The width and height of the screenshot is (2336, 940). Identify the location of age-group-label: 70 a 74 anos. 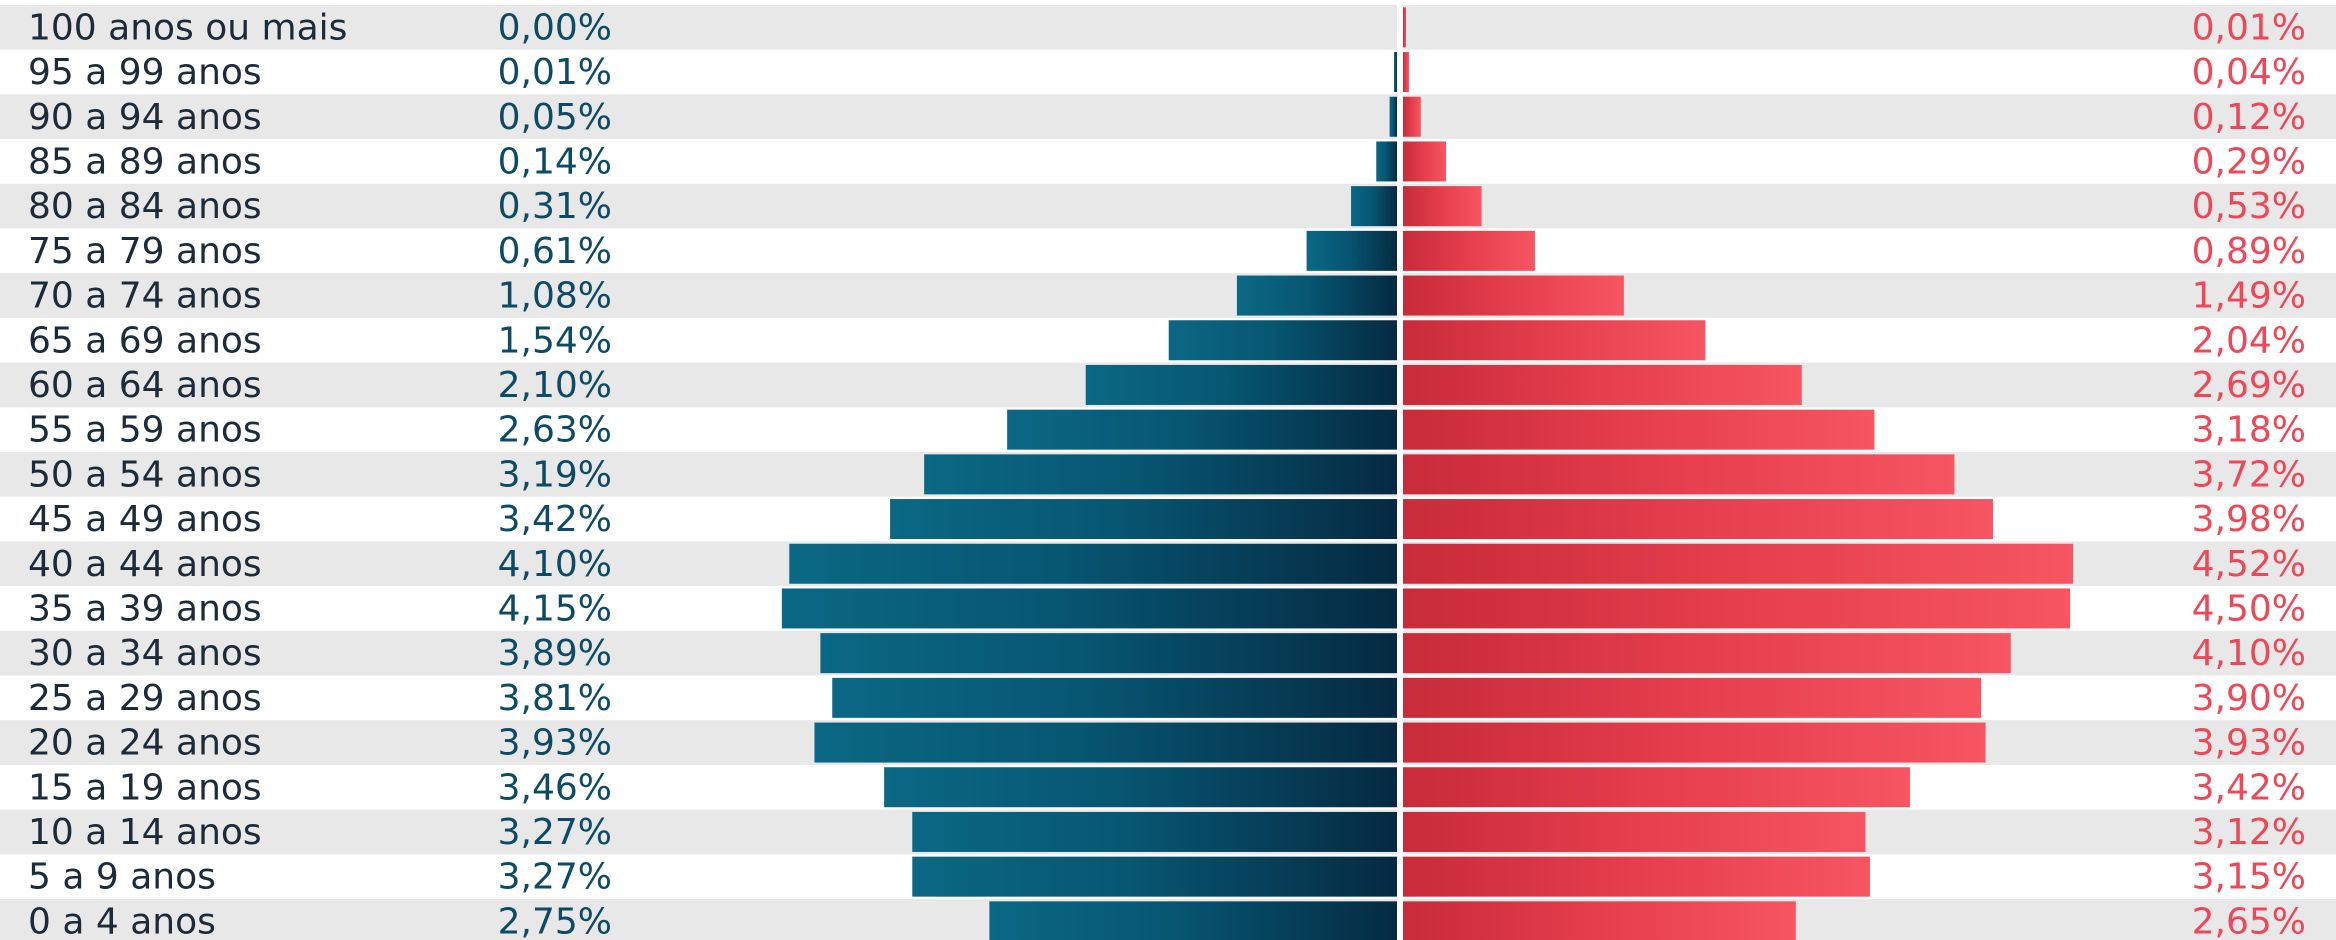
(145, 296).